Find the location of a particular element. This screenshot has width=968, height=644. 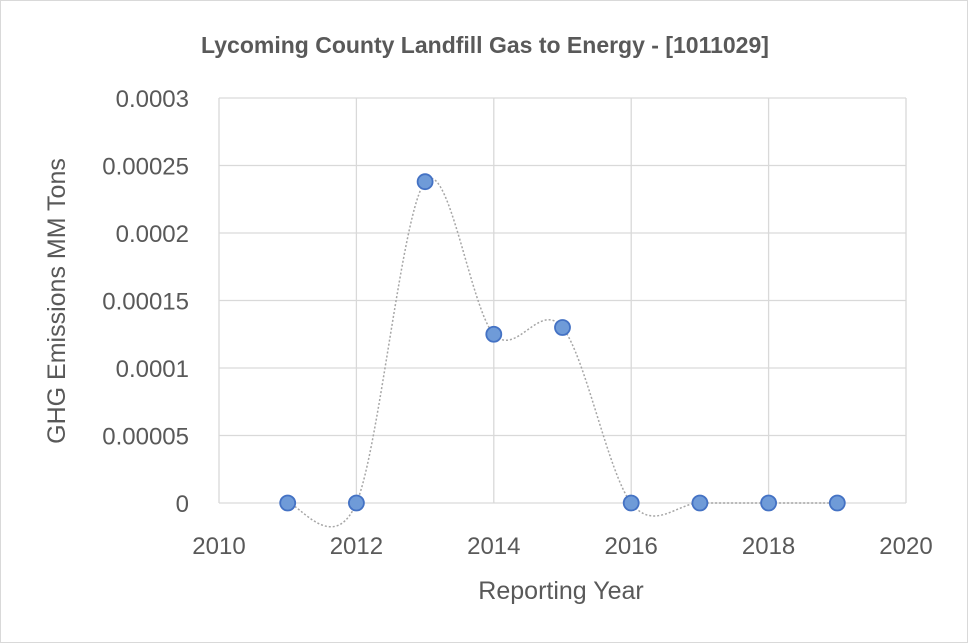

y-axis-ticks: 0 0.00005 0.0001 0.00015 0.0002 0.00025 0.0003 is located at coordinates (145, 302).